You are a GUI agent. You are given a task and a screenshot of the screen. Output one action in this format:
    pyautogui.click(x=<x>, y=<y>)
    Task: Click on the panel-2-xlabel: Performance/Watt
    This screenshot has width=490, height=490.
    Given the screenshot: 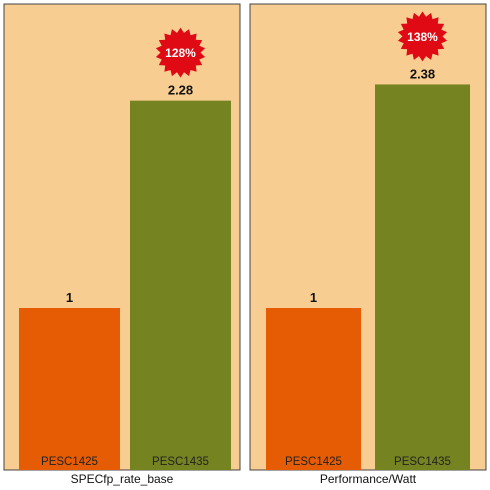 What is the action you would take?
    pyautogui.click(x=368, y=479)
    